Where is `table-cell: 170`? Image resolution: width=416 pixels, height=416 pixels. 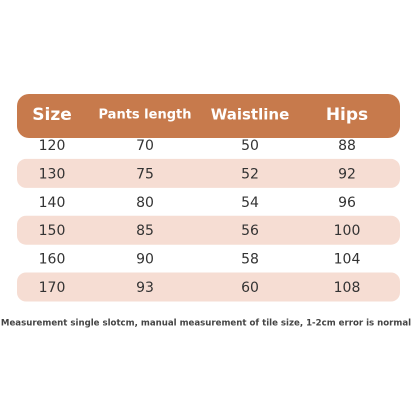
table-cell: 170 is located at coordinates (52, 288).